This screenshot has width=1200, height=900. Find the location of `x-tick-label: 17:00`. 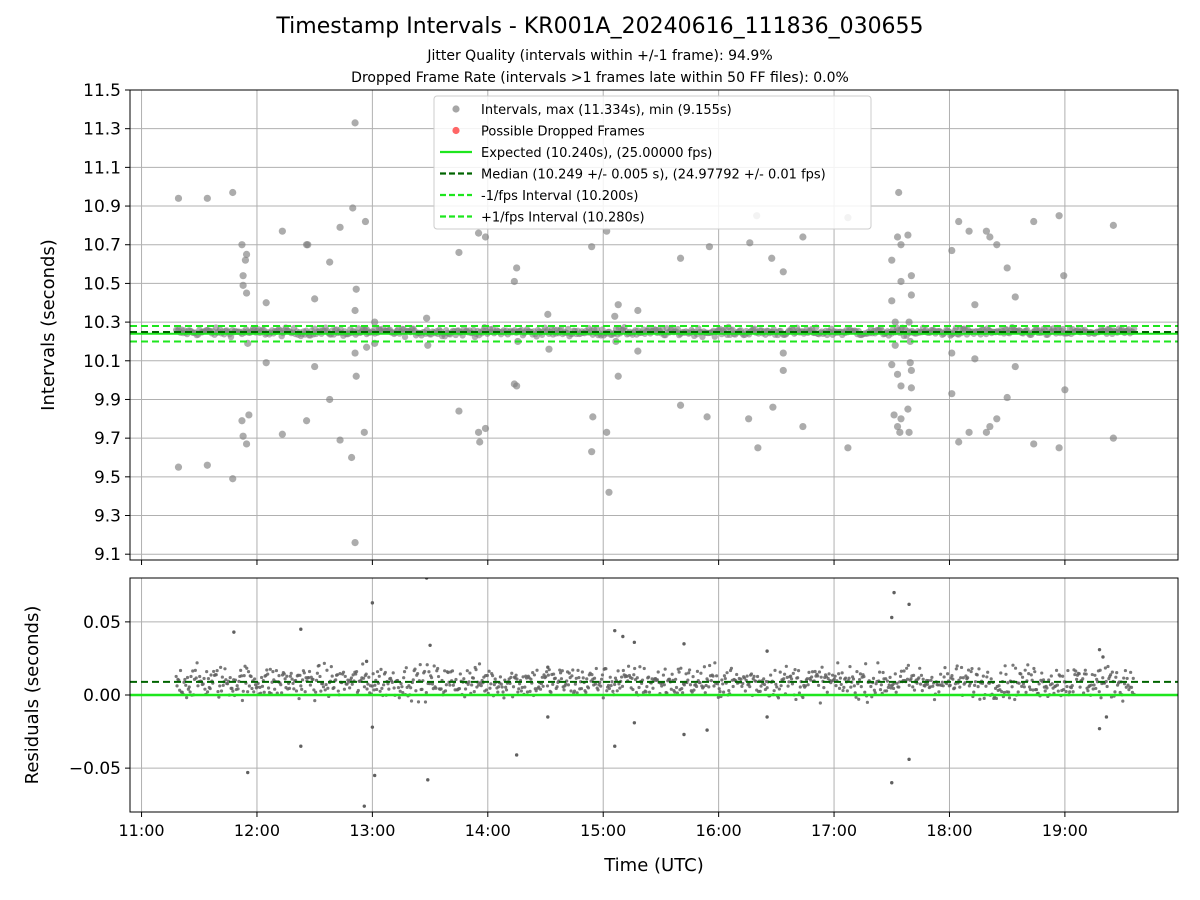

x-tick-label: 17:00 is located at coordinates (834, 830).